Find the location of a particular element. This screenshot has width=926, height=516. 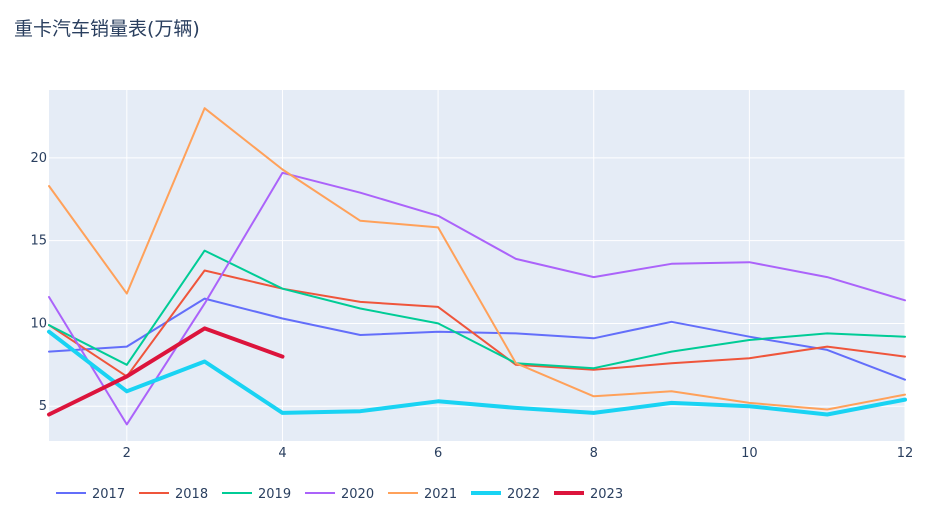

legend-item-2019: 2019 is located at coordinates (256, 494).